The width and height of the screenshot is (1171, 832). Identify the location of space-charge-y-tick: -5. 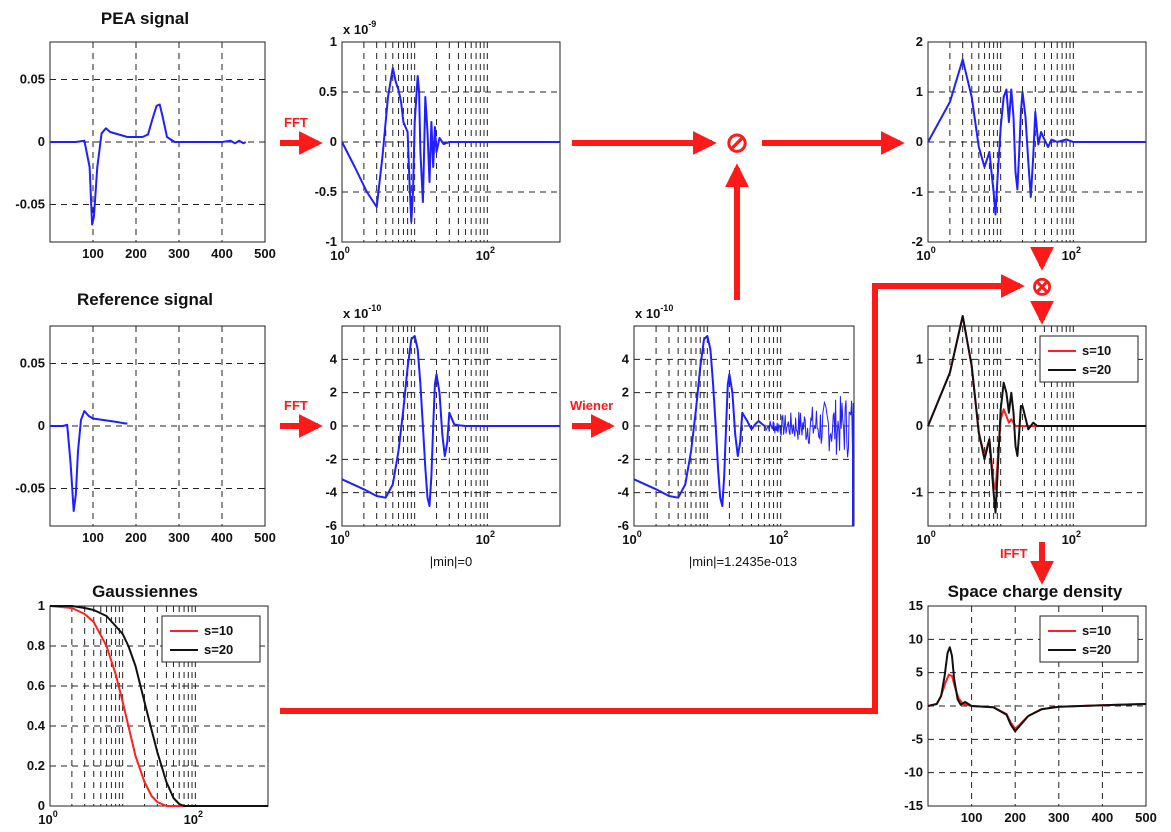
(917, 738).